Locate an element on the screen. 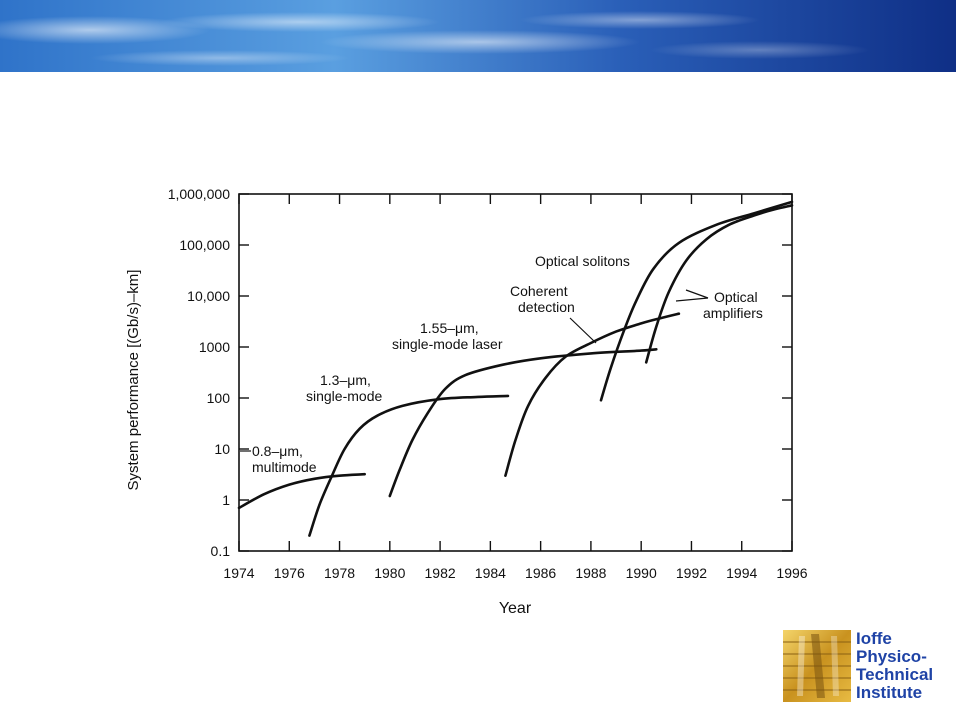  x-tick-label: 1994 is located at coordinates (741, 573).